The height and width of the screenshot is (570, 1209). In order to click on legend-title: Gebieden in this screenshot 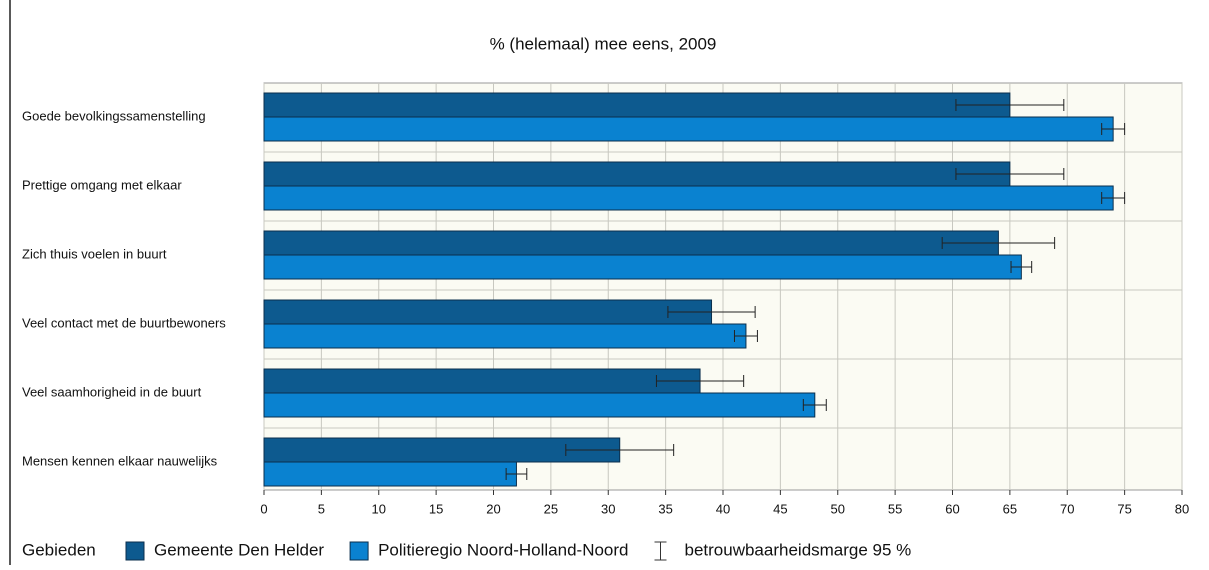, I will do `click(59, 549)`.